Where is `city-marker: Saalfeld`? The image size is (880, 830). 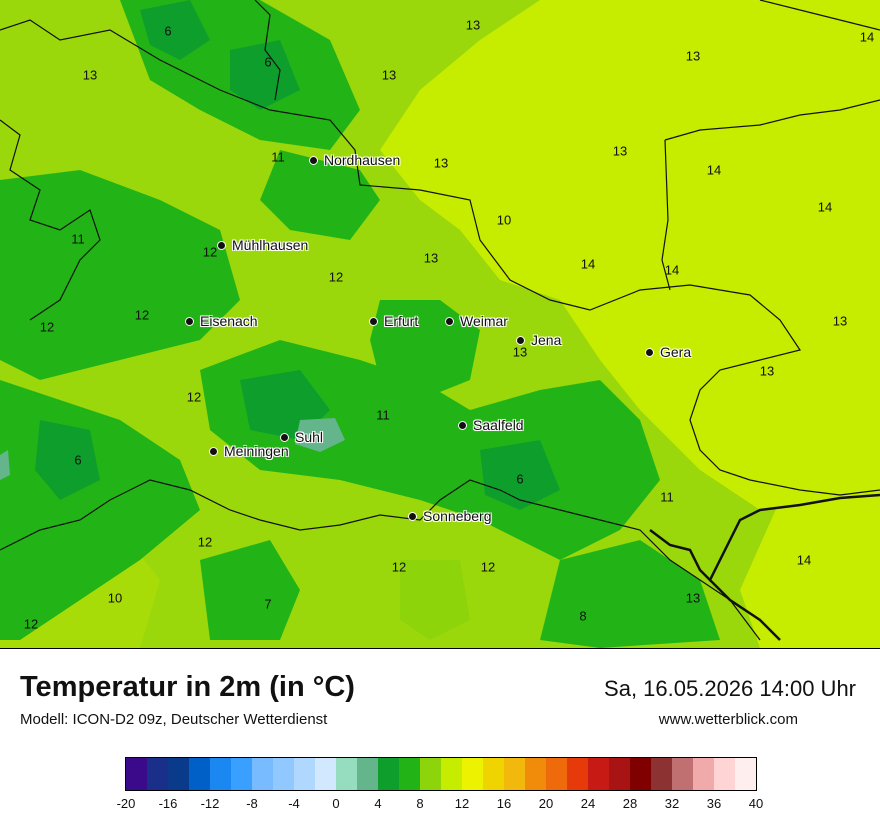 city-marker: Saalfeld is located at coordinates (491, 425).